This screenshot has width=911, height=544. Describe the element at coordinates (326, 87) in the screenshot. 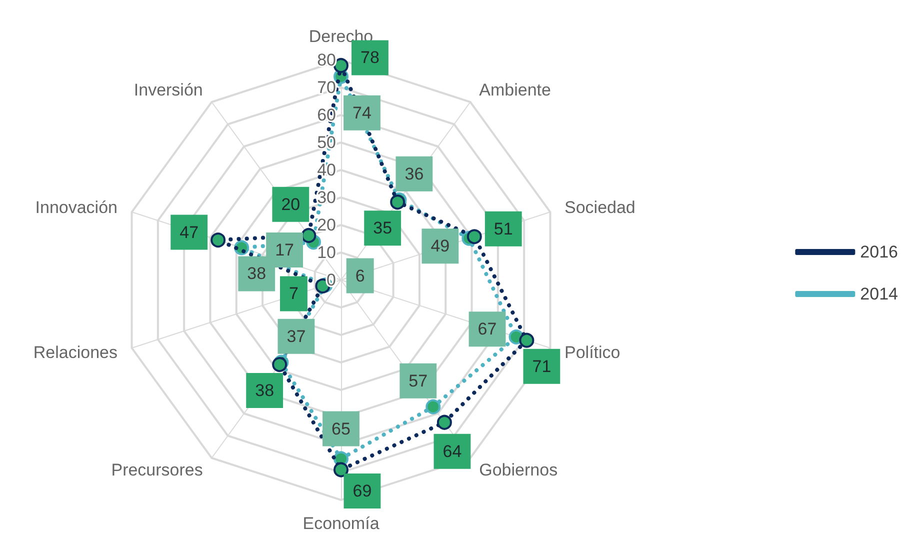

I see `y-tick-label: 70` at that location.